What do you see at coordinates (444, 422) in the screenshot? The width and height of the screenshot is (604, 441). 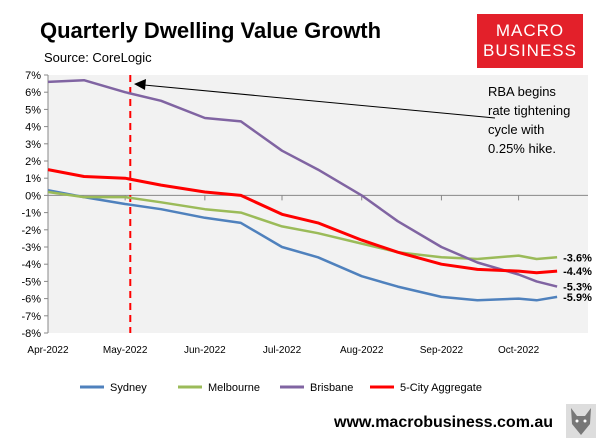 I see `website-url: www.macrobusiness.com.au` at bounding box center [444, 422].